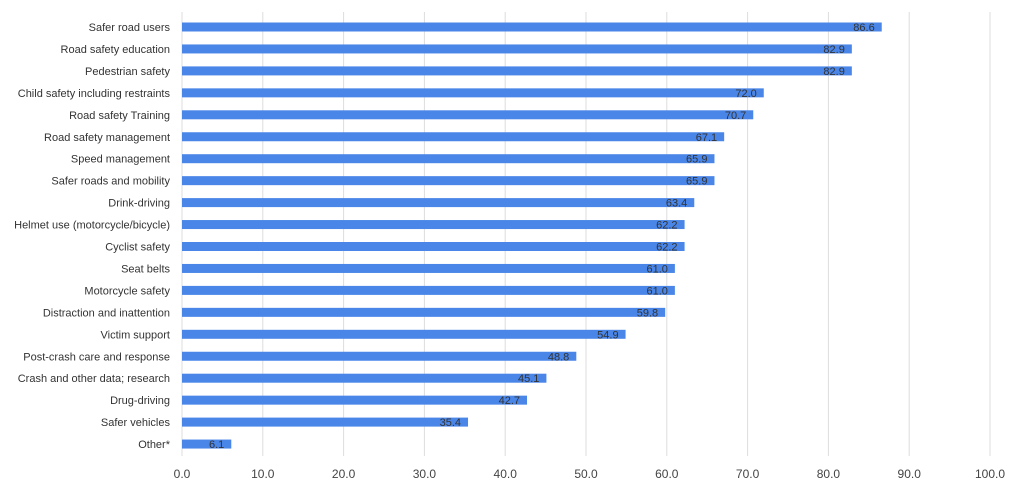  What do you see at coordinates (107, 138) in the screenshot?
I see `category-label: Road safety management` at bounding box center [107, 138].